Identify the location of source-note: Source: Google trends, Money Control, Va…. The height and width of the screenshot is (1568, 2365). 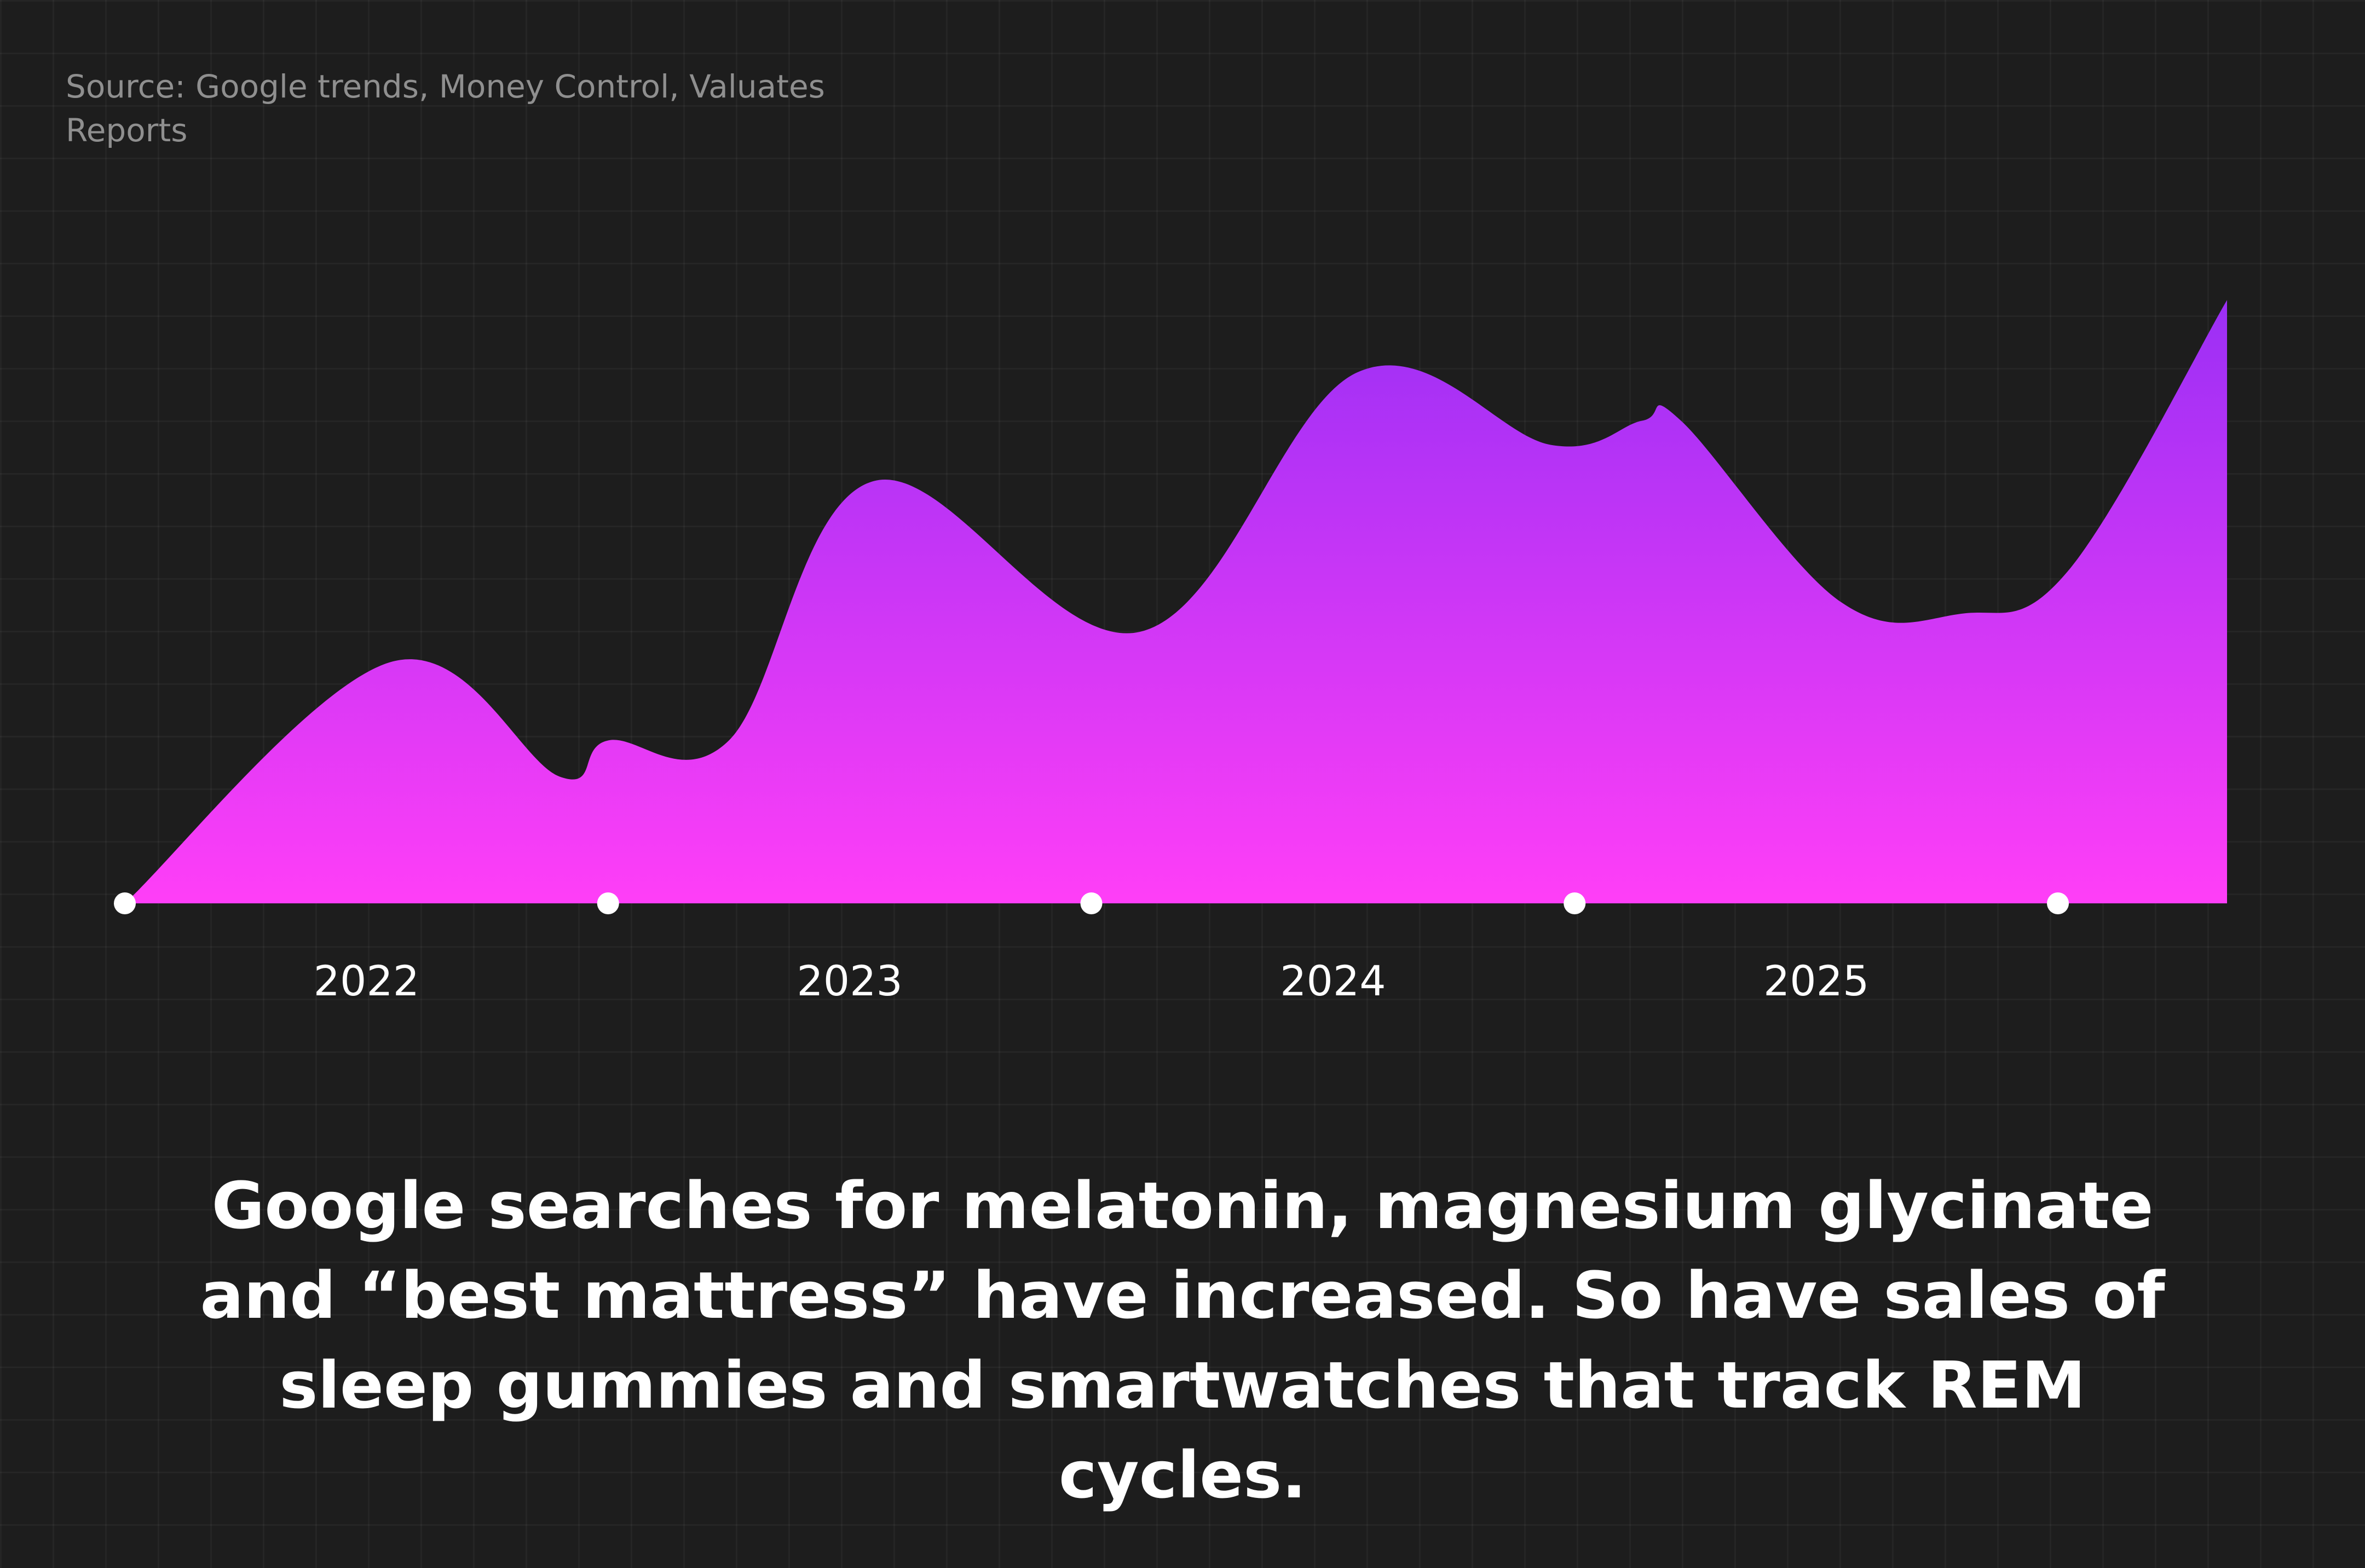
(446, 108).